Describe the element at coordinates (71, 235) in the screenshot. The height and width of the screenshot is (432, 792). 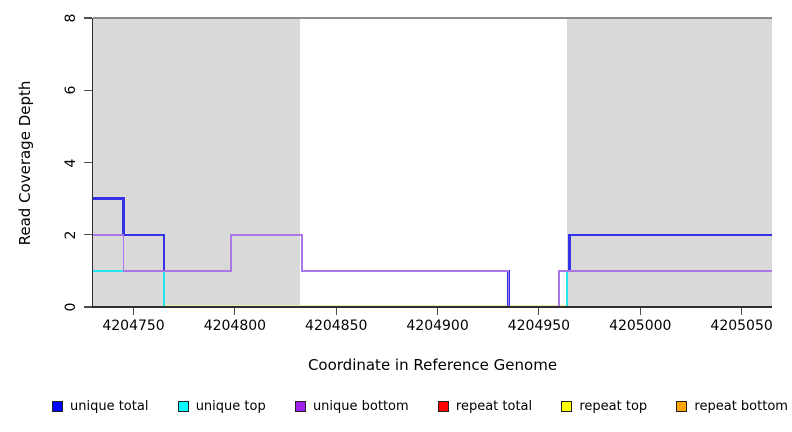
I see `y-tick-label: 2` at that location.